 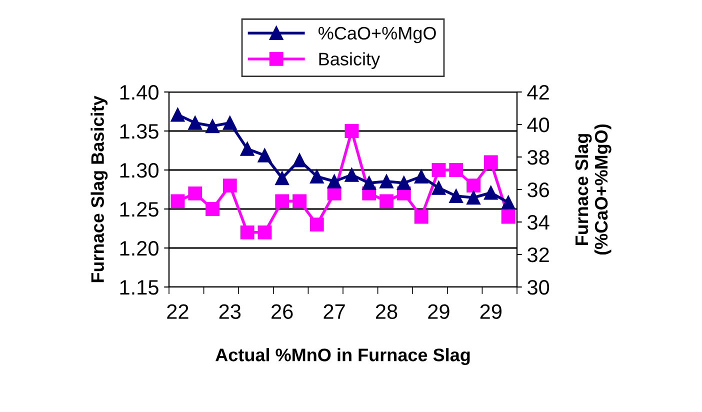 I want to click on y2-axis-title: Furnace Slag (%CaO+%MgO), so click(x=593, y=189).